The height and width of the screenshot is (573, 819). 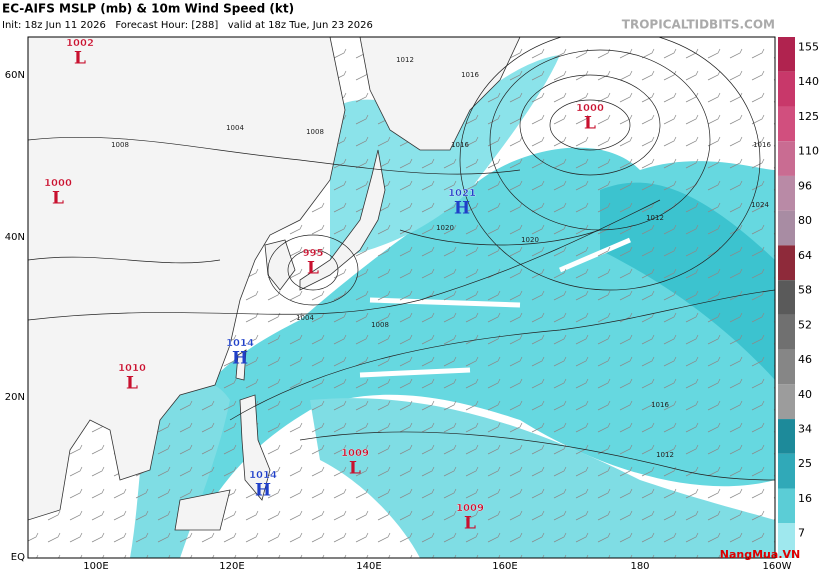 What do you see at coordinates (368, 566) in the screenshot?
I see `lon-label: 140E` at bounding box center [368, 566].